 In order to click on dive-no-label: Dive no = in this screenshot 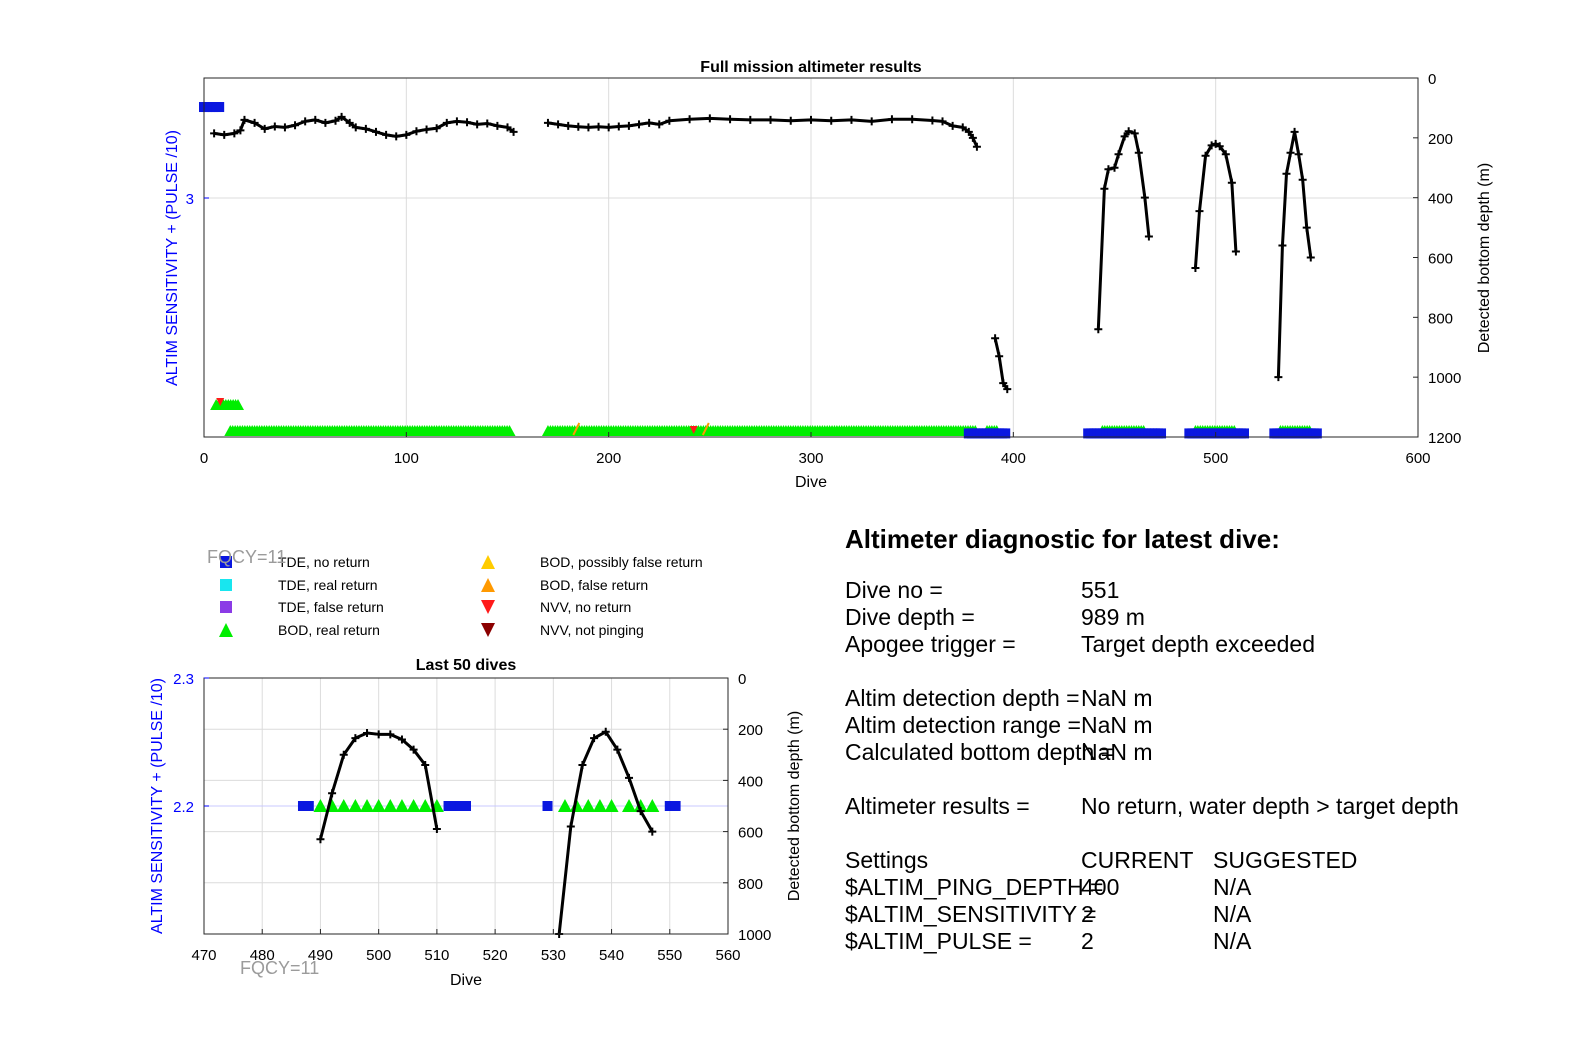, I will do `click(894, 590)`.